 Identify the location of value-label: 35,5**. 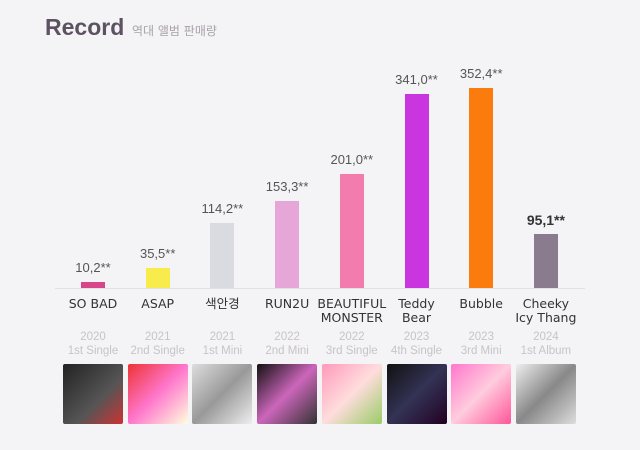
(157, 253).